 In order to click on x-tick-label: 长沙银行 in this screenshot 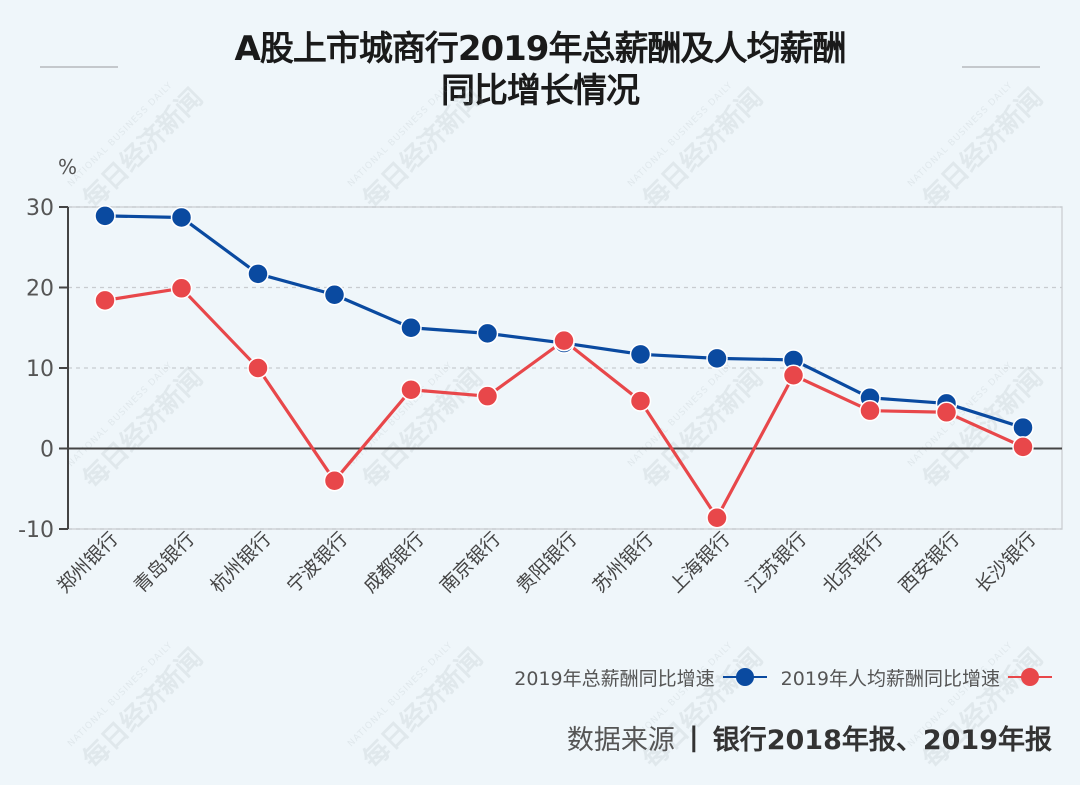, I will do `click(1005, 562)`.